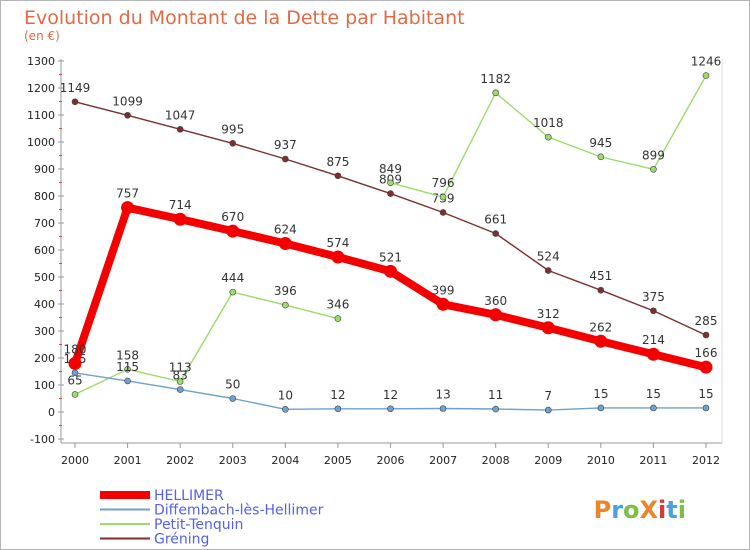 This screenshot has height=550, width=750. What do you see at coordinates (41, 142) in the screenshot?
I see `y-tick-label: 1000` at bounding box center [41, 142].